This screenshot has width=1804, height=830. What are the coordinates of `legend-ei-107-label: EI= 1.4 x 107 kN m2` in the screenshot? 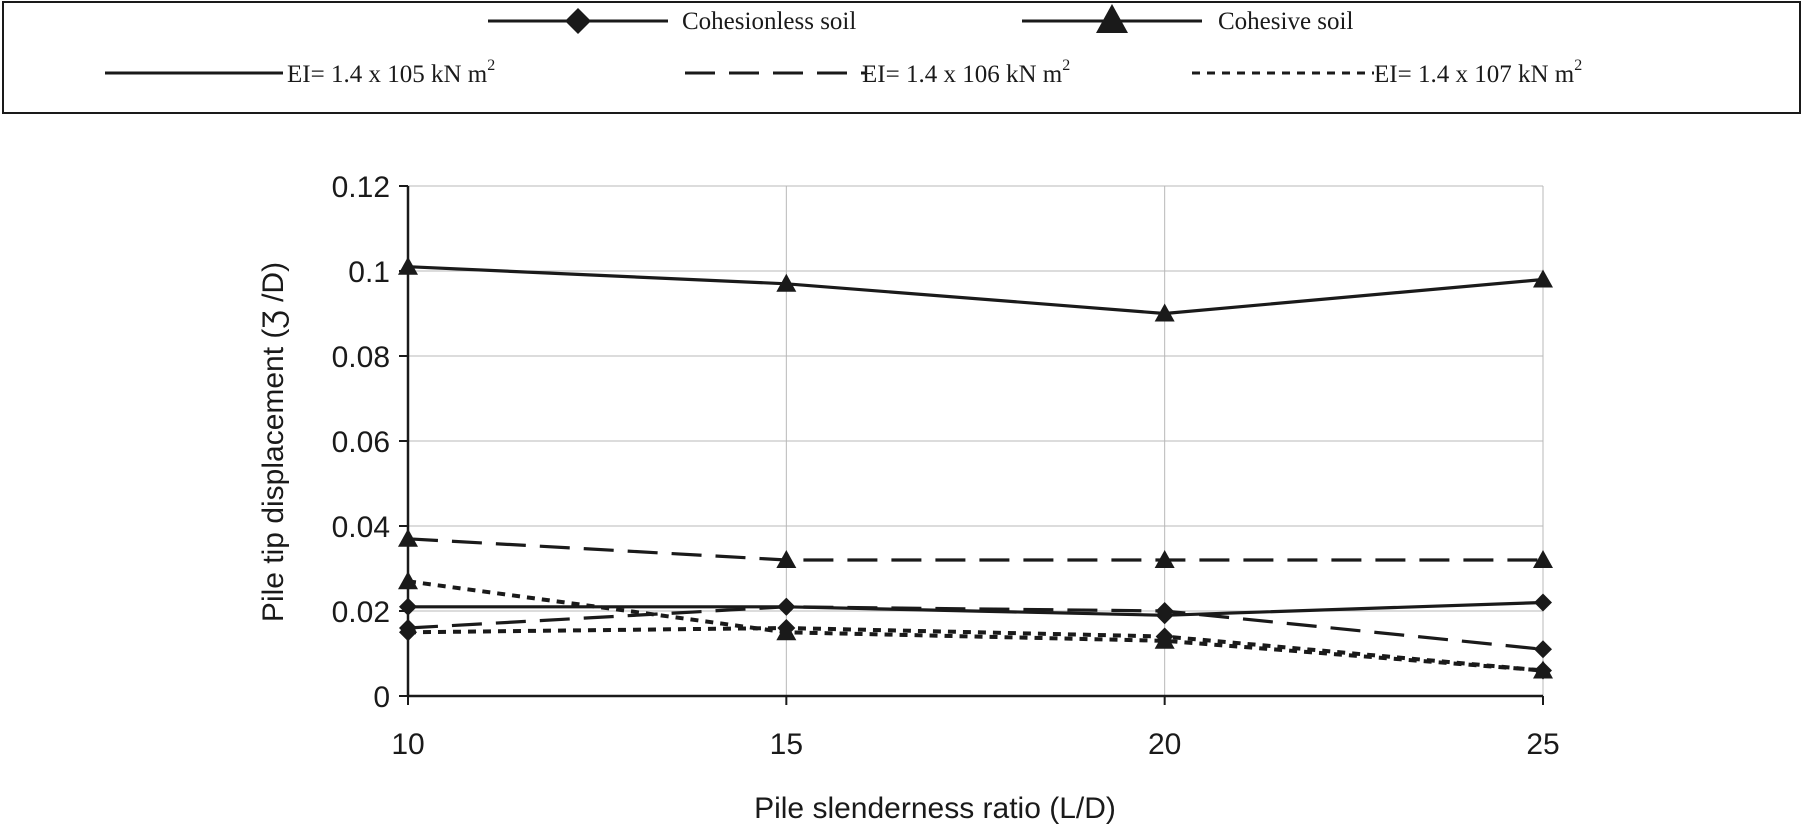 It's located at (1478, 72).